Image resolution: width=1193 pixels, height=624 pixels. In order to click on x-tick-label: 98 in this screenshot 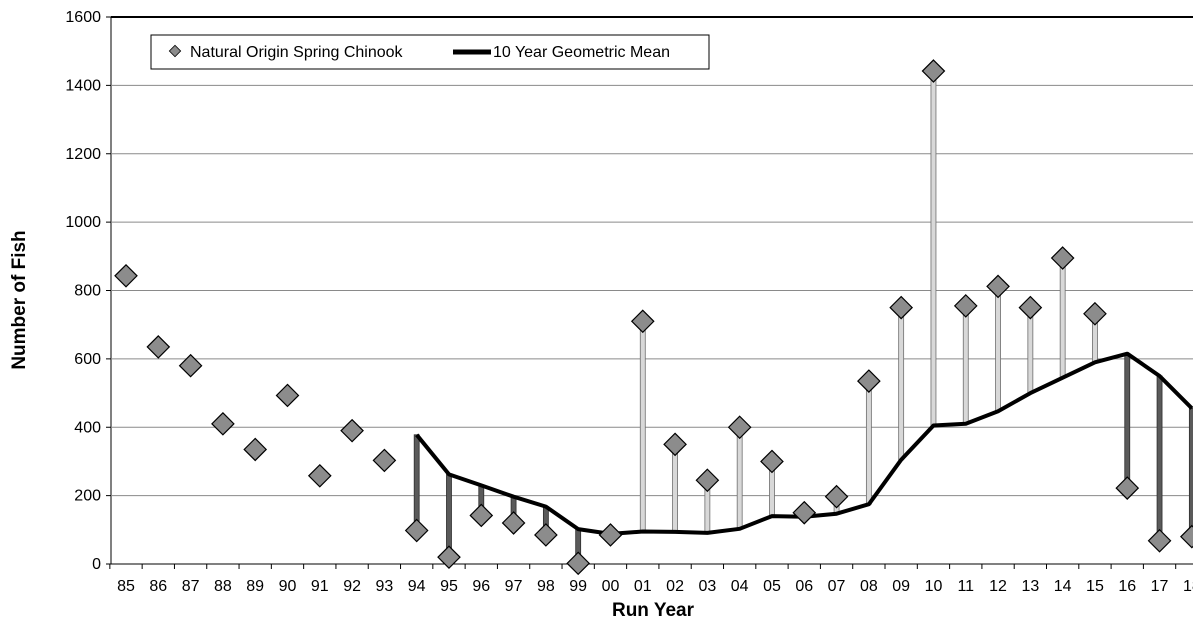, I will do `click(546, 586)`.